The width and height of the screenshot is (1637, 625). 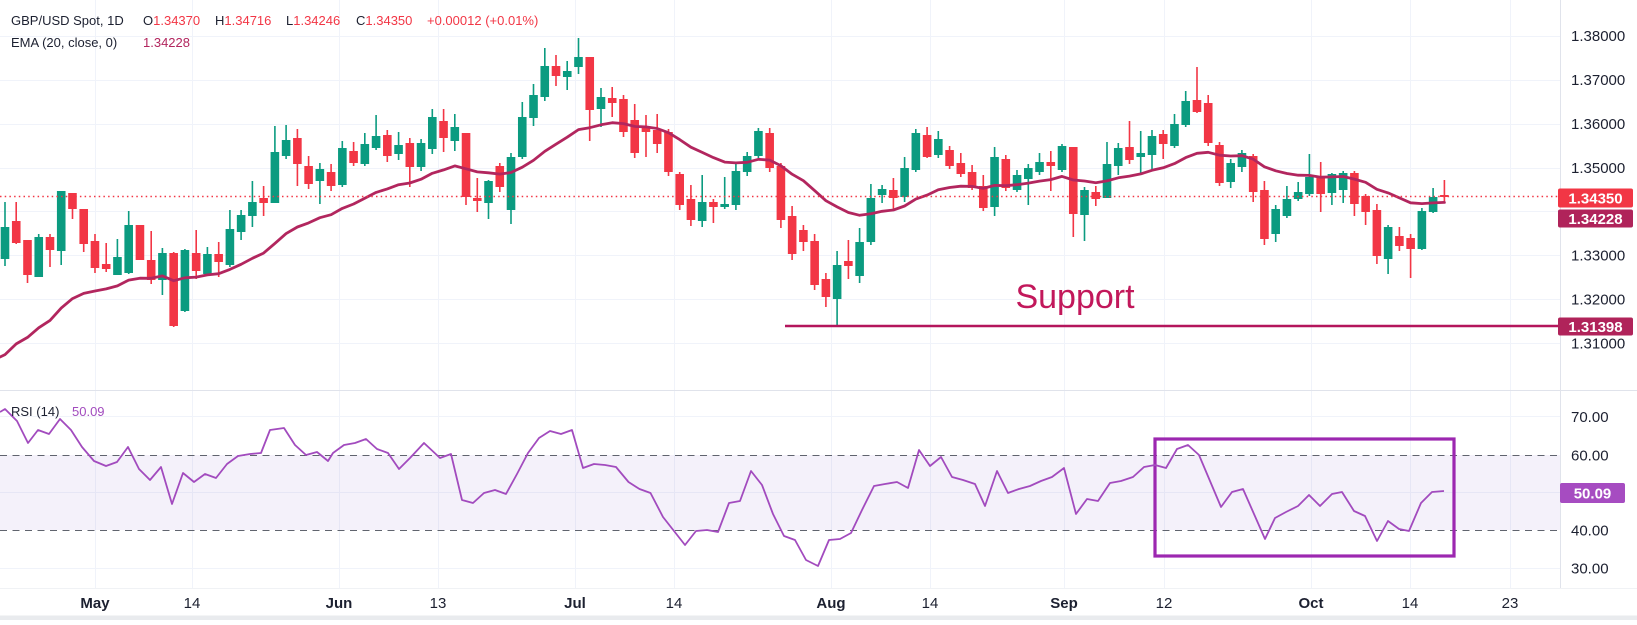 What do you see at coordinates (95, 603) in the screenshot?
I see `svg-text: May` at bounding box center [95, 603].